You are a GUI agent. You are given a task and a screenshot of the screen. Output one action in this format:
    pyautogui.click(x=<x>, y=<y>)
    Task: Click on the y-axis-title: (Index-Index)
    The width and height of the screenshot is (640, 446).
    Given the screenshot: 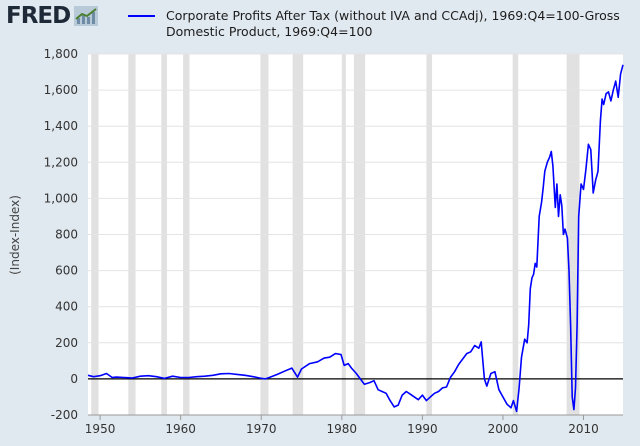 What is the action you would take?
    pyautogui.click(x=15, y=235)
    